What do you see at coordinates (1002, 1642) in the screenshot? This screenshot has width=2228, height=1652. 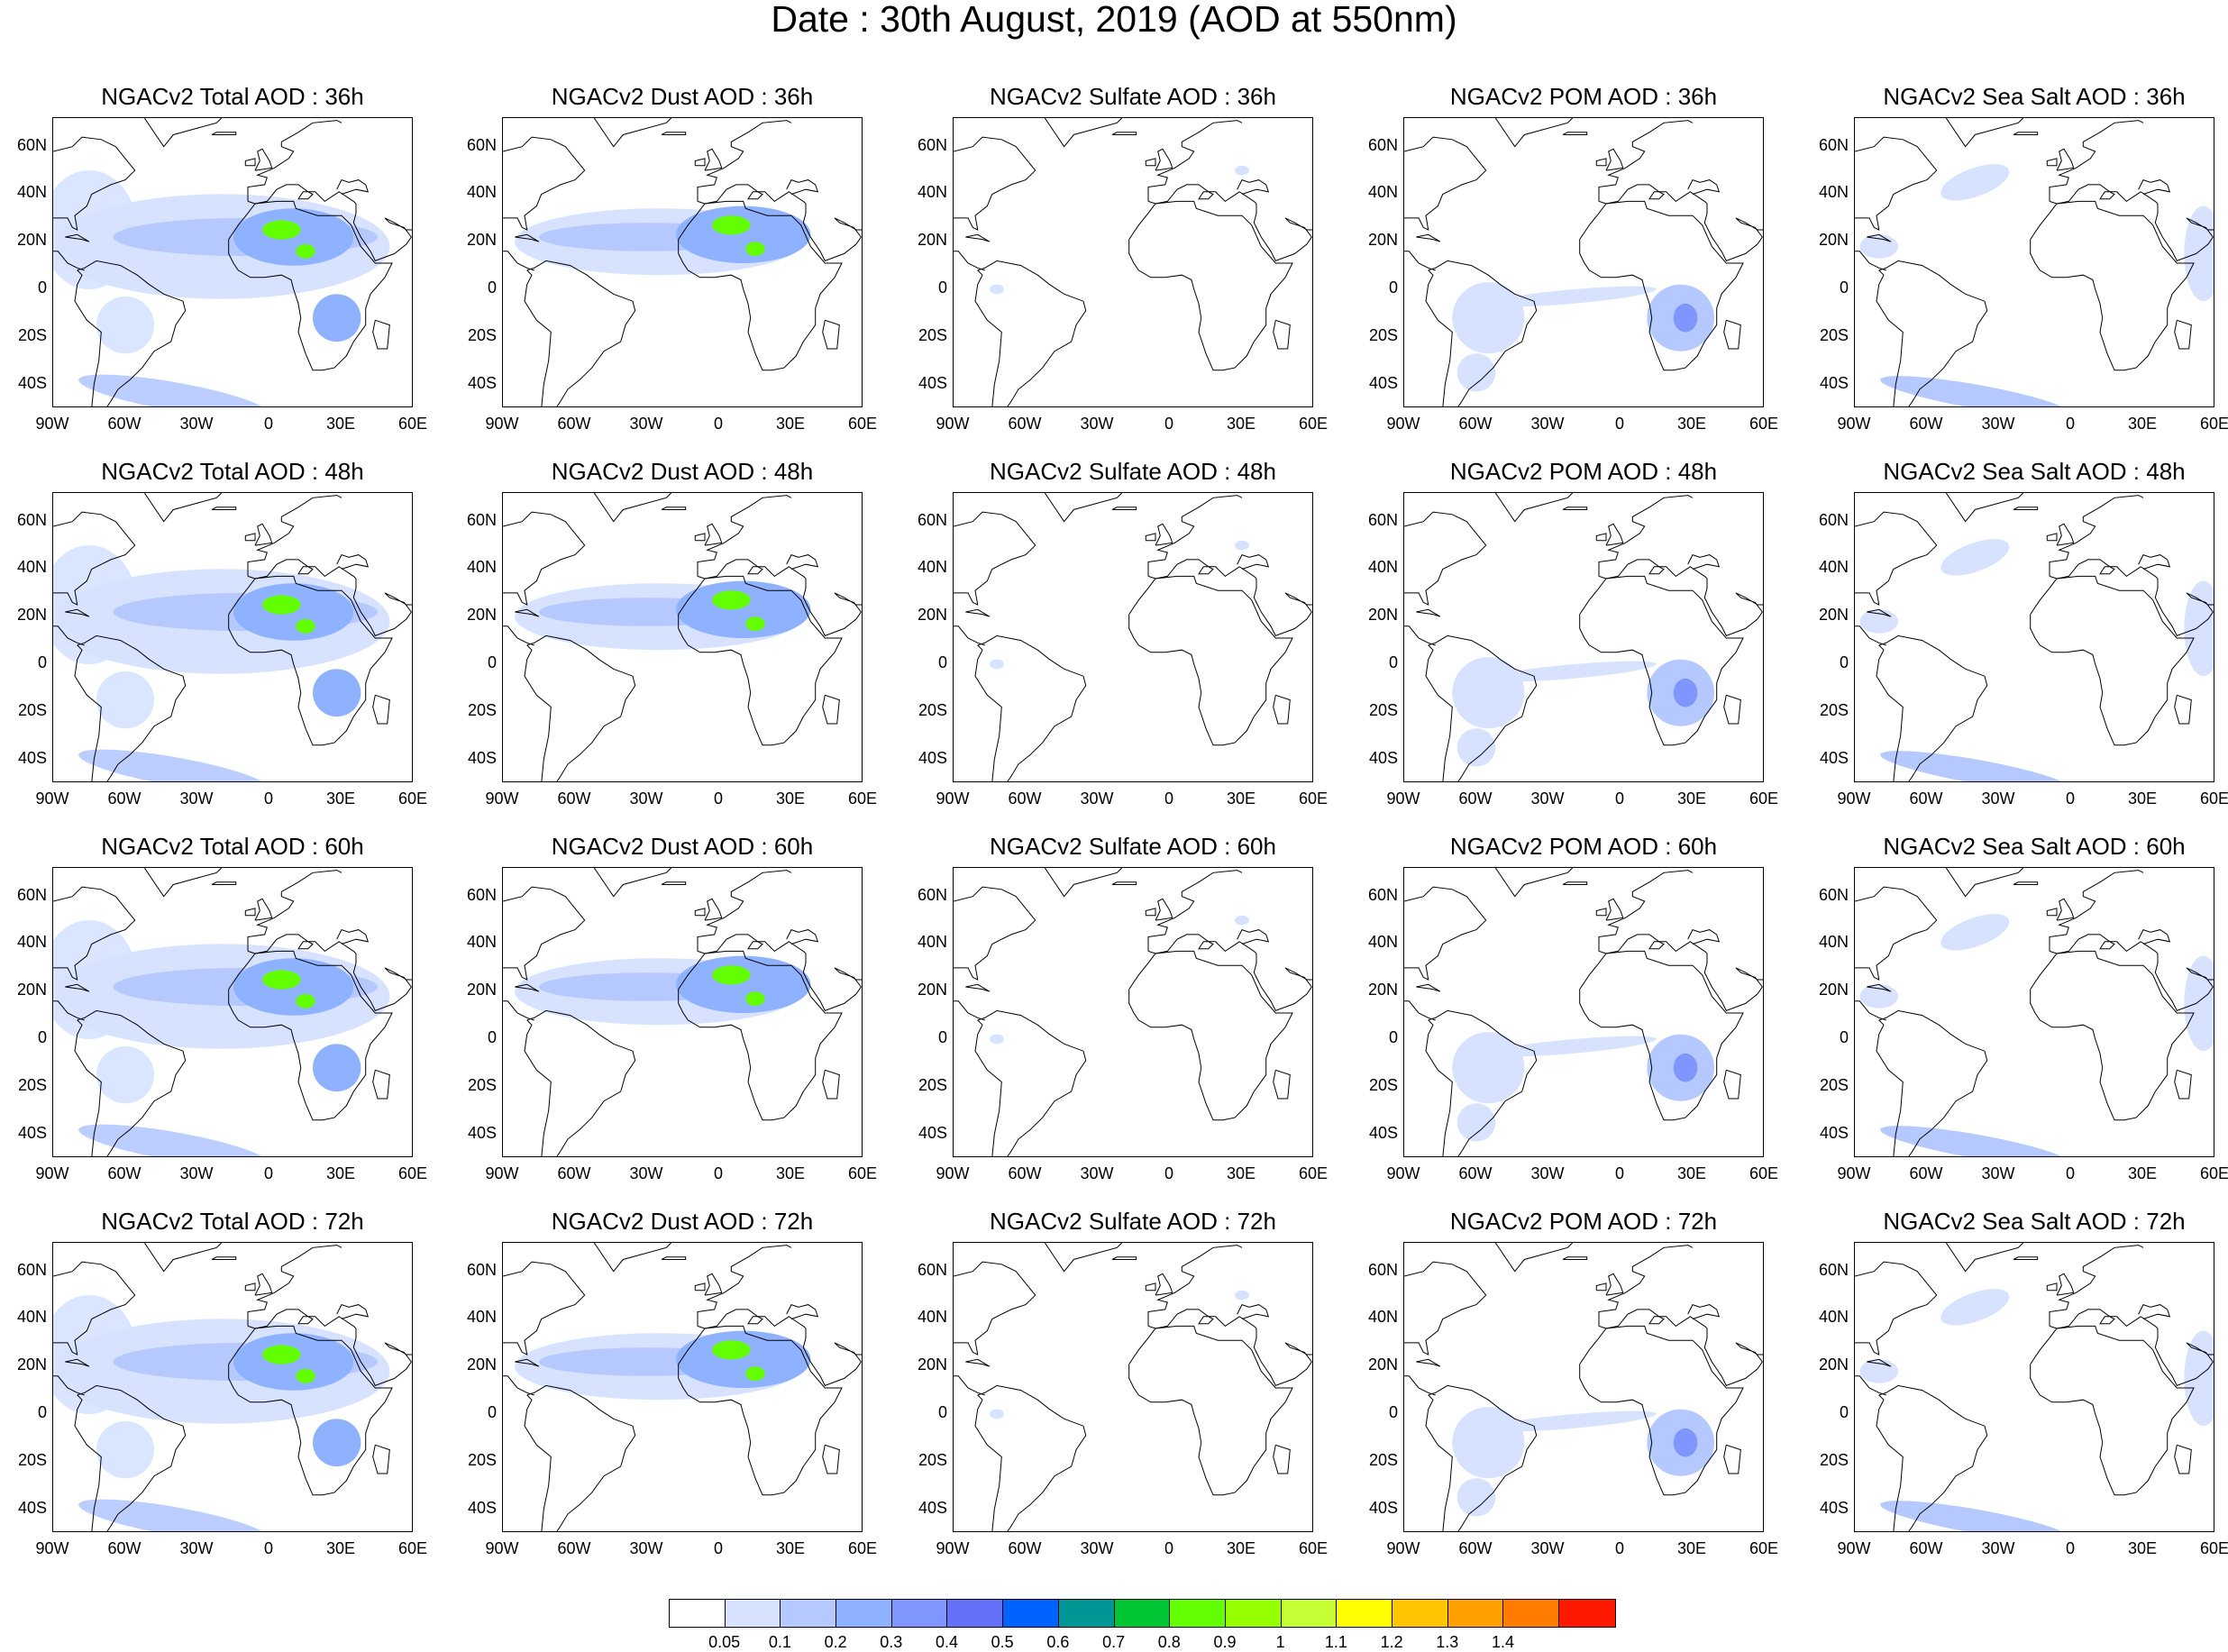 I see `colorbar-tick-label: 0.5` at bounding box center [1002, 1642].